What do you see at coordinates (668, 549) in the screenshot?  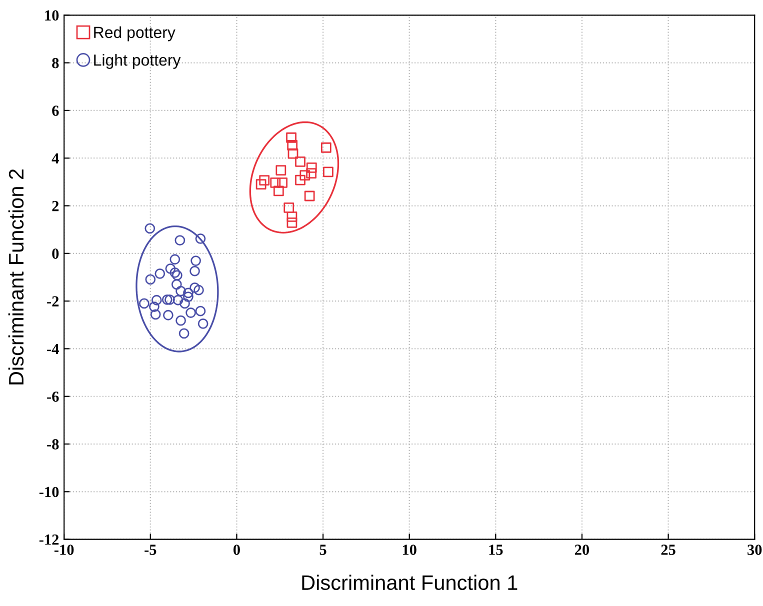 I see `x-tick-label: 25` at bounding box center [668, 549].